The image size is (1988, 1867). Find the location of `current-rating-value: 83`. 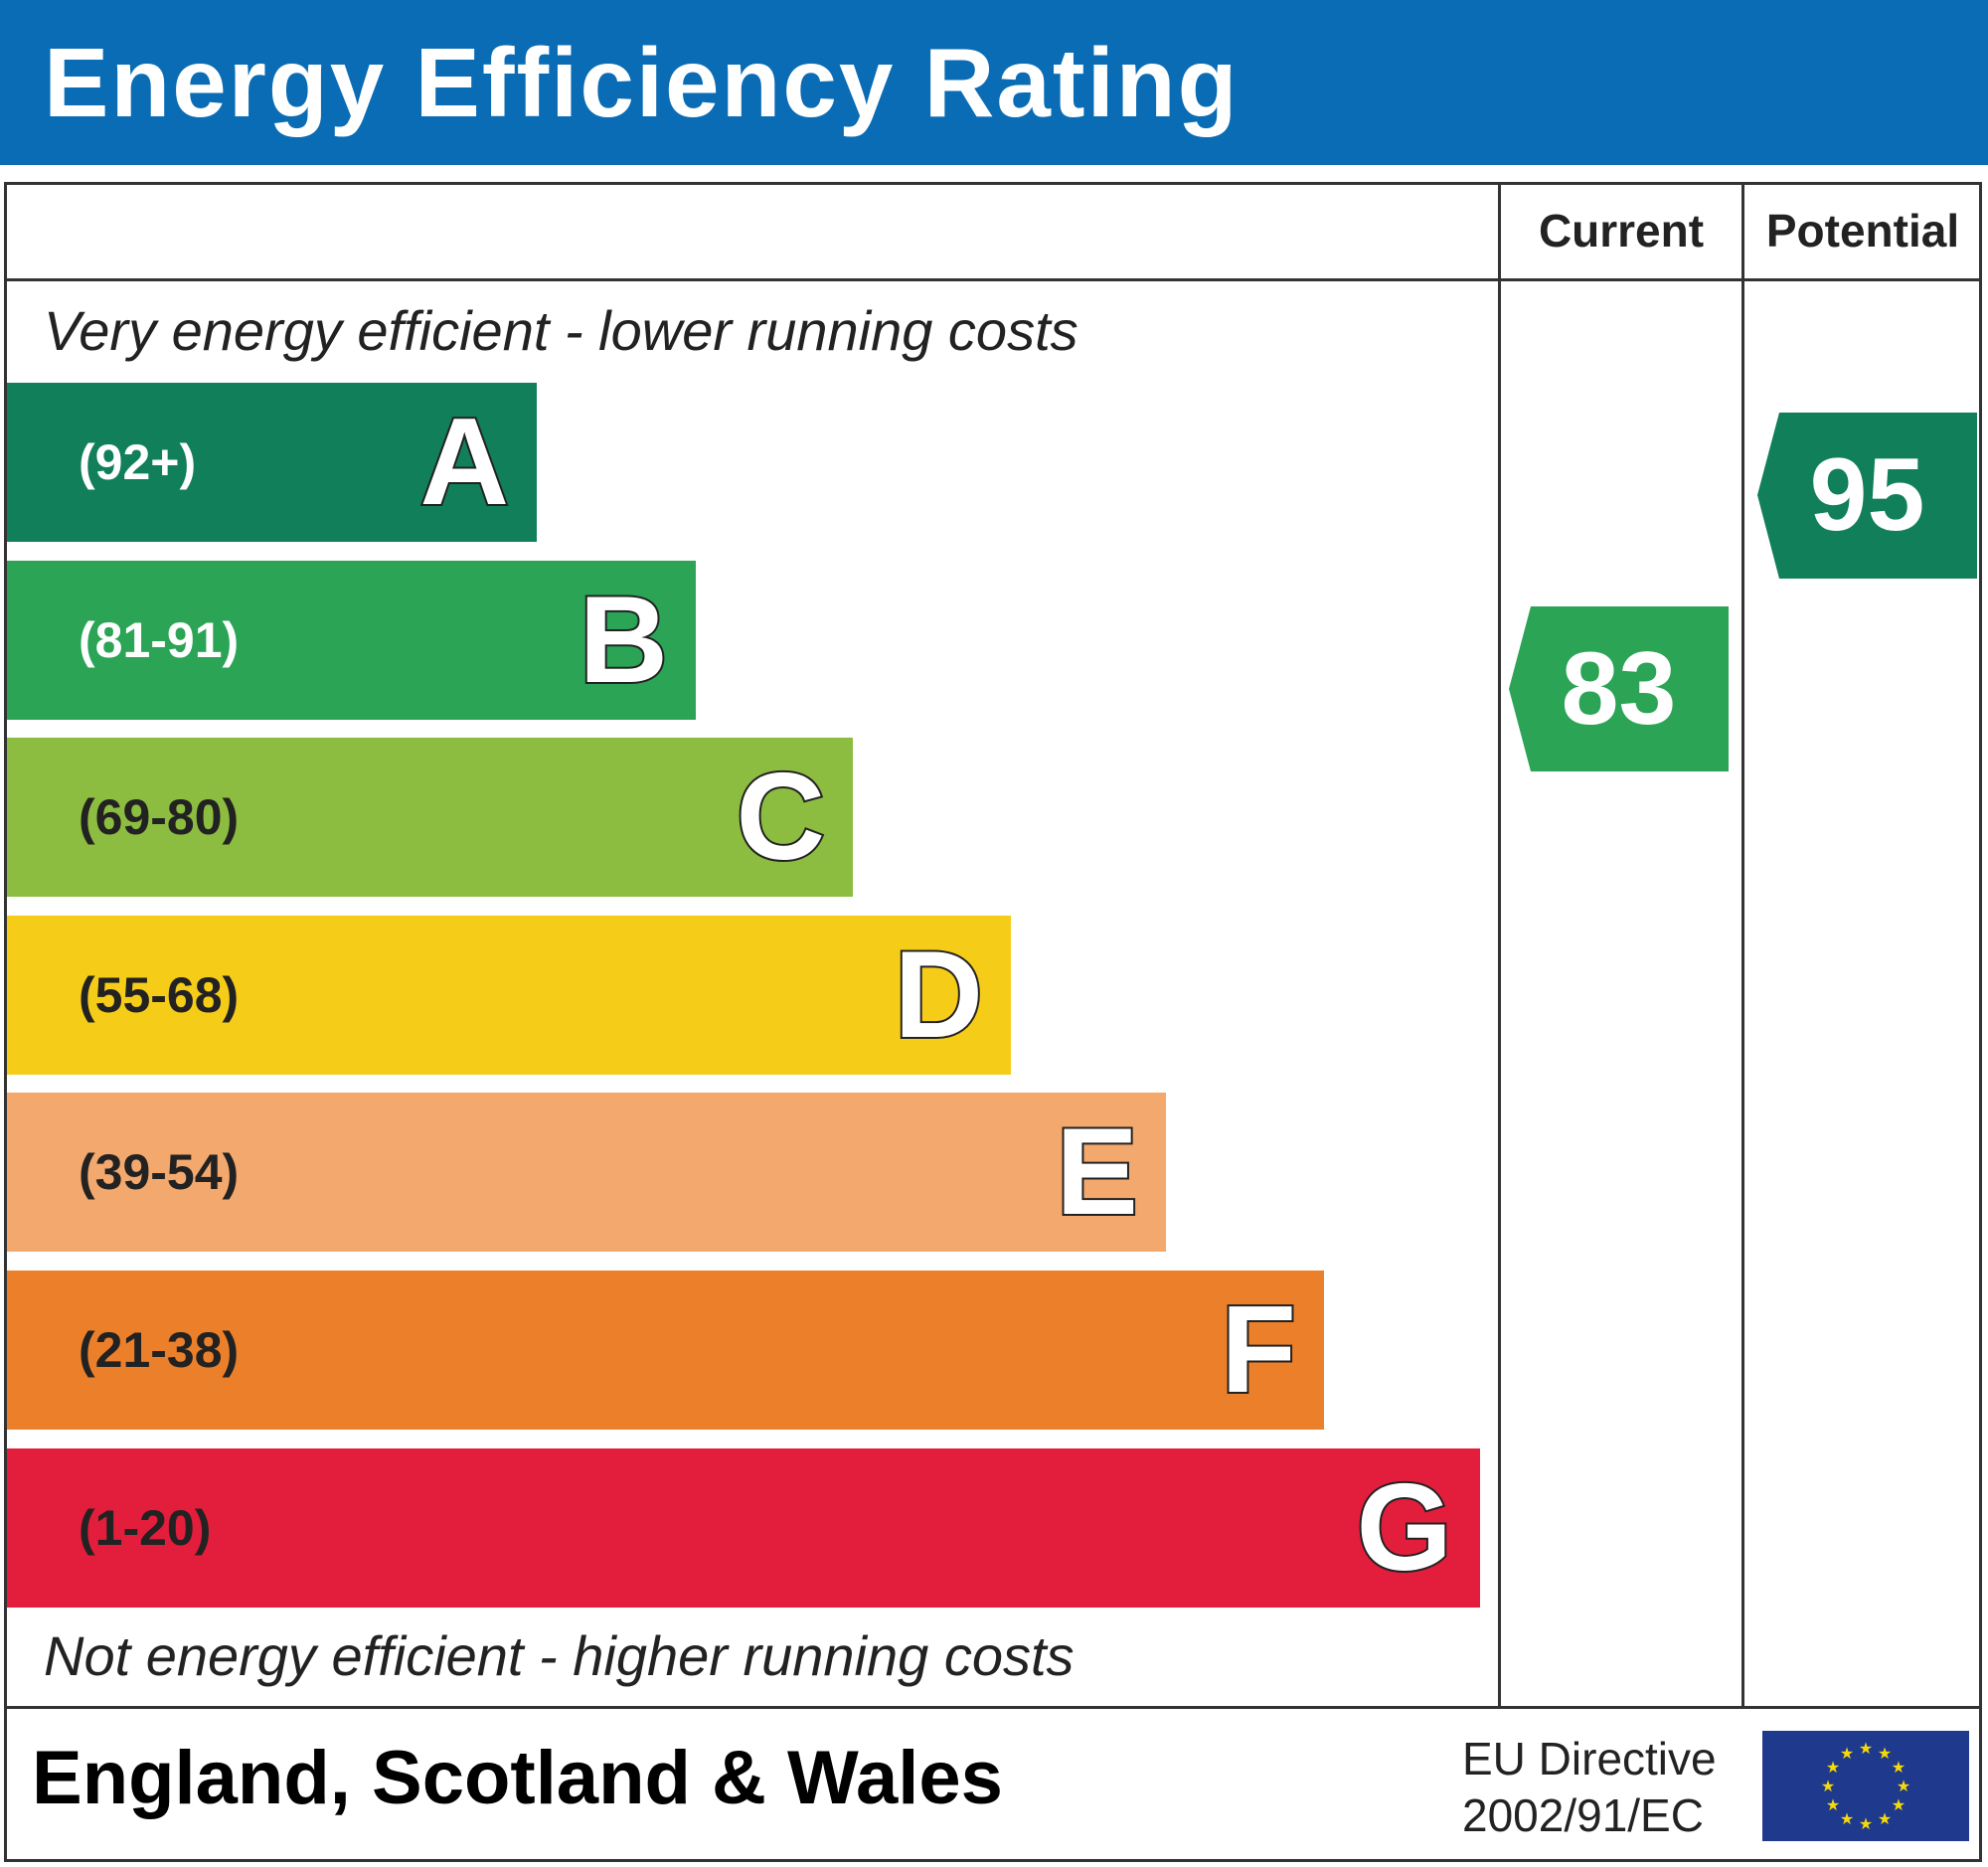

current-rating-value: 83 is located at coordinates (1619, 688).